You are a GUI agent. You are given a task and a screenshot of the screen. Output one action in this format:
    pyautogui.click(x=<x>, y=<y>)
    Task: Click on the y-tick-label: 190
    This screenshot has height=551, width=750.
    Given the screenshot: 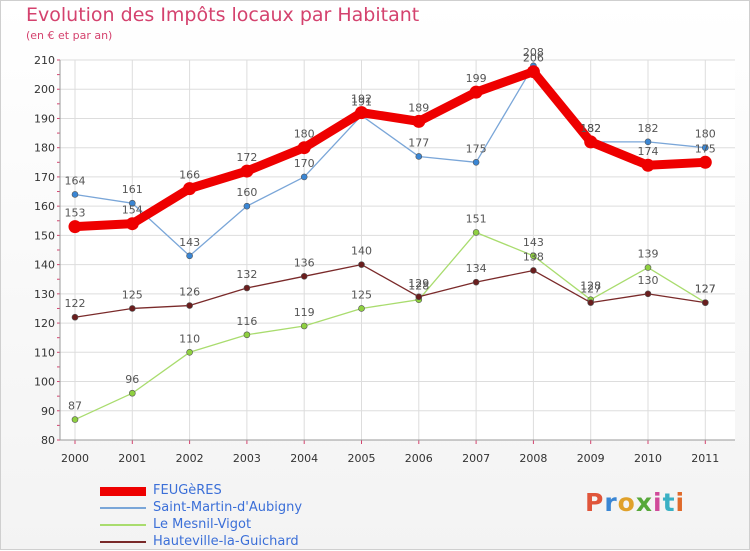 What is the action you would take?
    pyautogui.click(x=44, y=118)
    